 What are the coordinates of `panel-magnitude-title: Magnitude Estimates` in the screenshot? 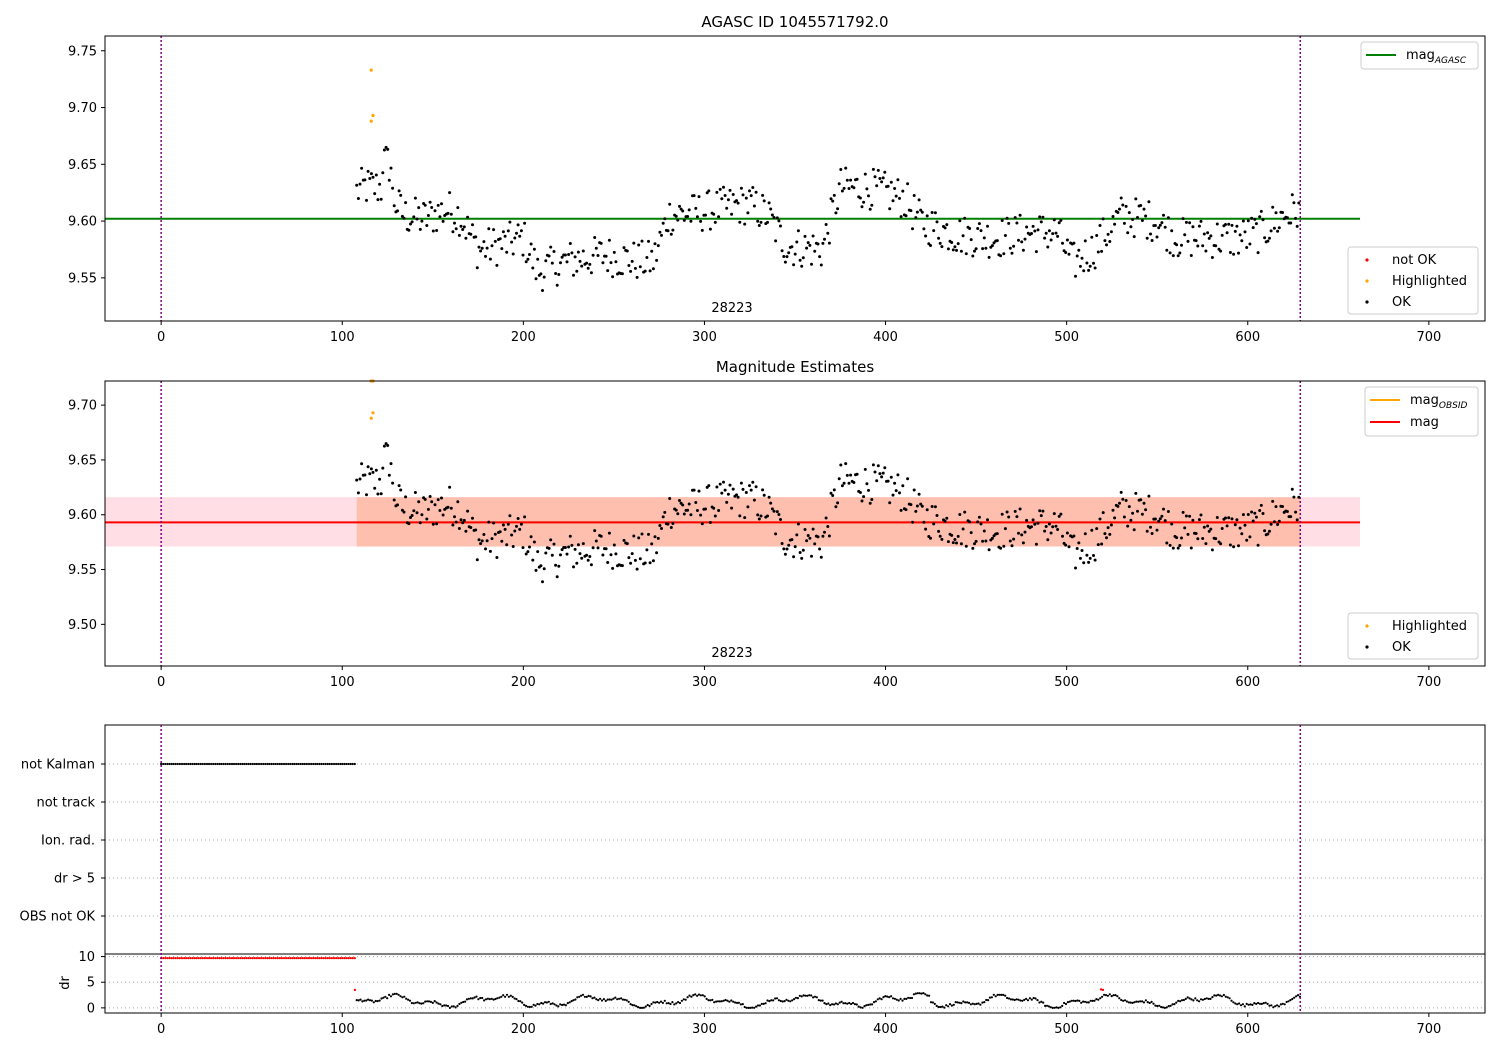 It's located at (795, 367).